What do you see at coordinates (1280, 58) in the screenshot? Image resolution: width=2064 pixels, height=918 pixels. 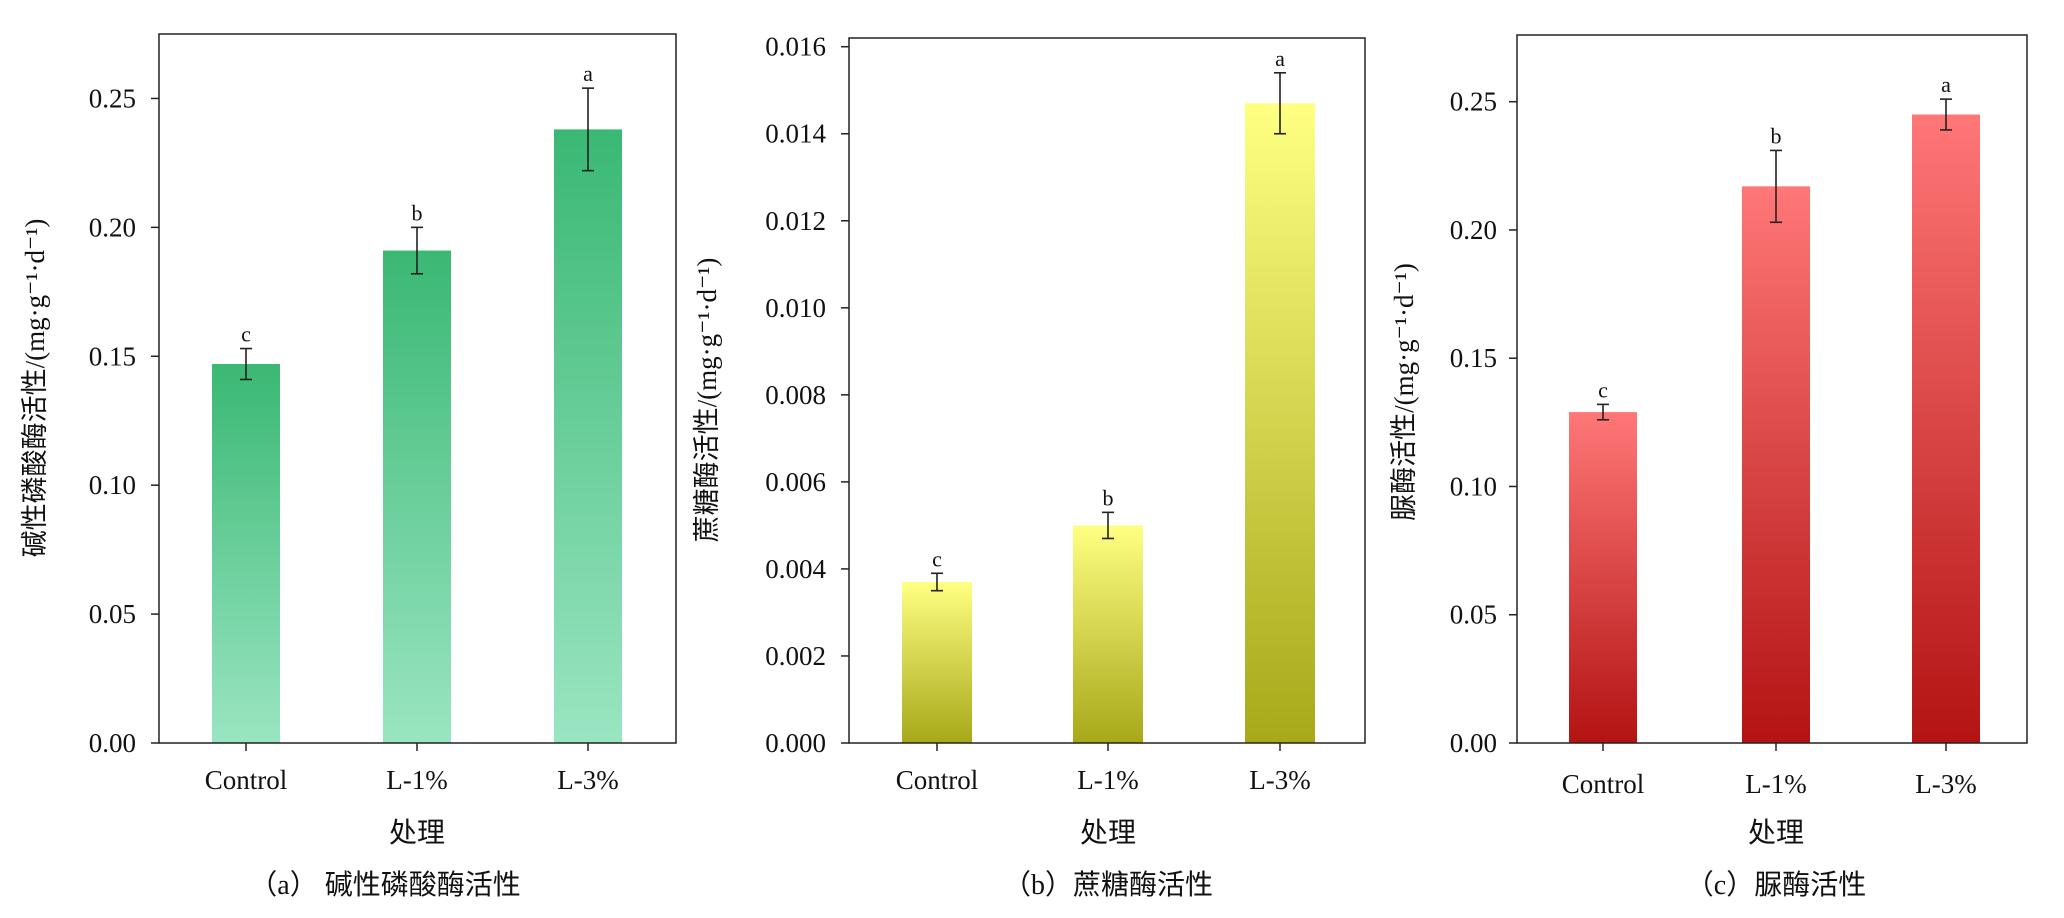 I see `panel-b-significance-label-2: a` at bounding box center [1280, 58].